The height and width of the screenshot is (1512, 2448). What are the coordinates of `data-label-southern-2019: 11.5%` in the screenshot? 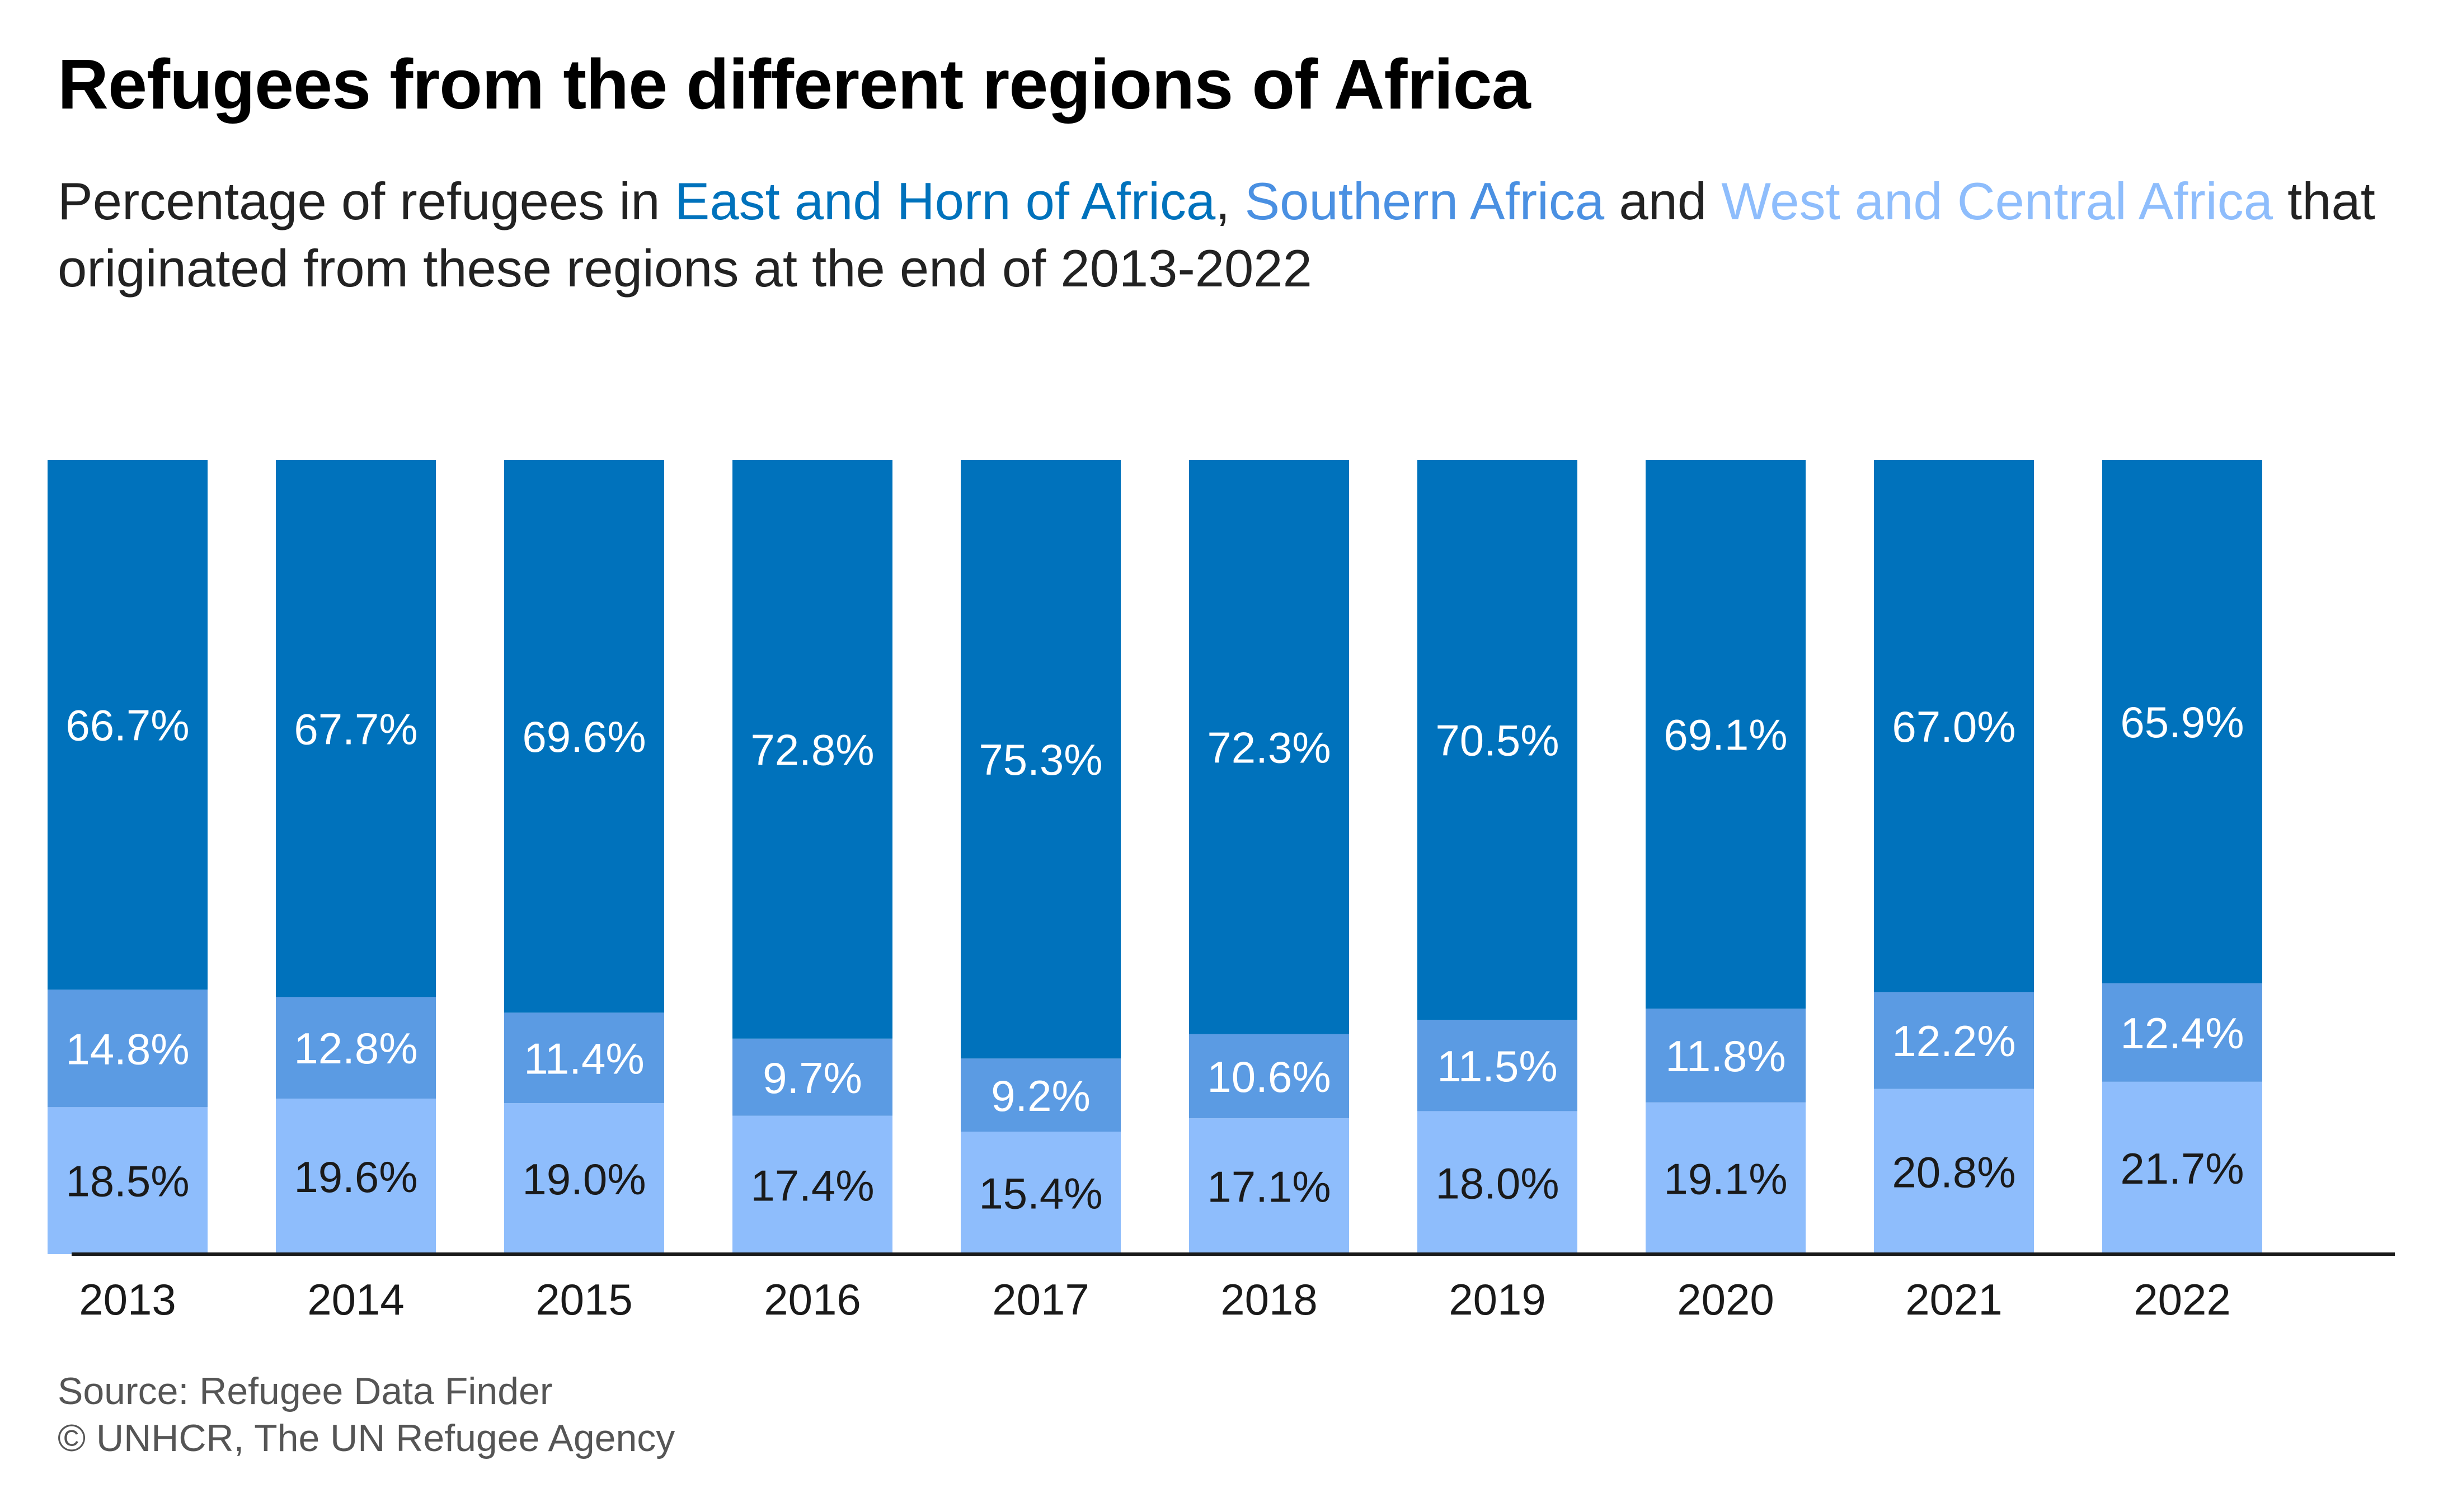 It's located at (1497, 1067).